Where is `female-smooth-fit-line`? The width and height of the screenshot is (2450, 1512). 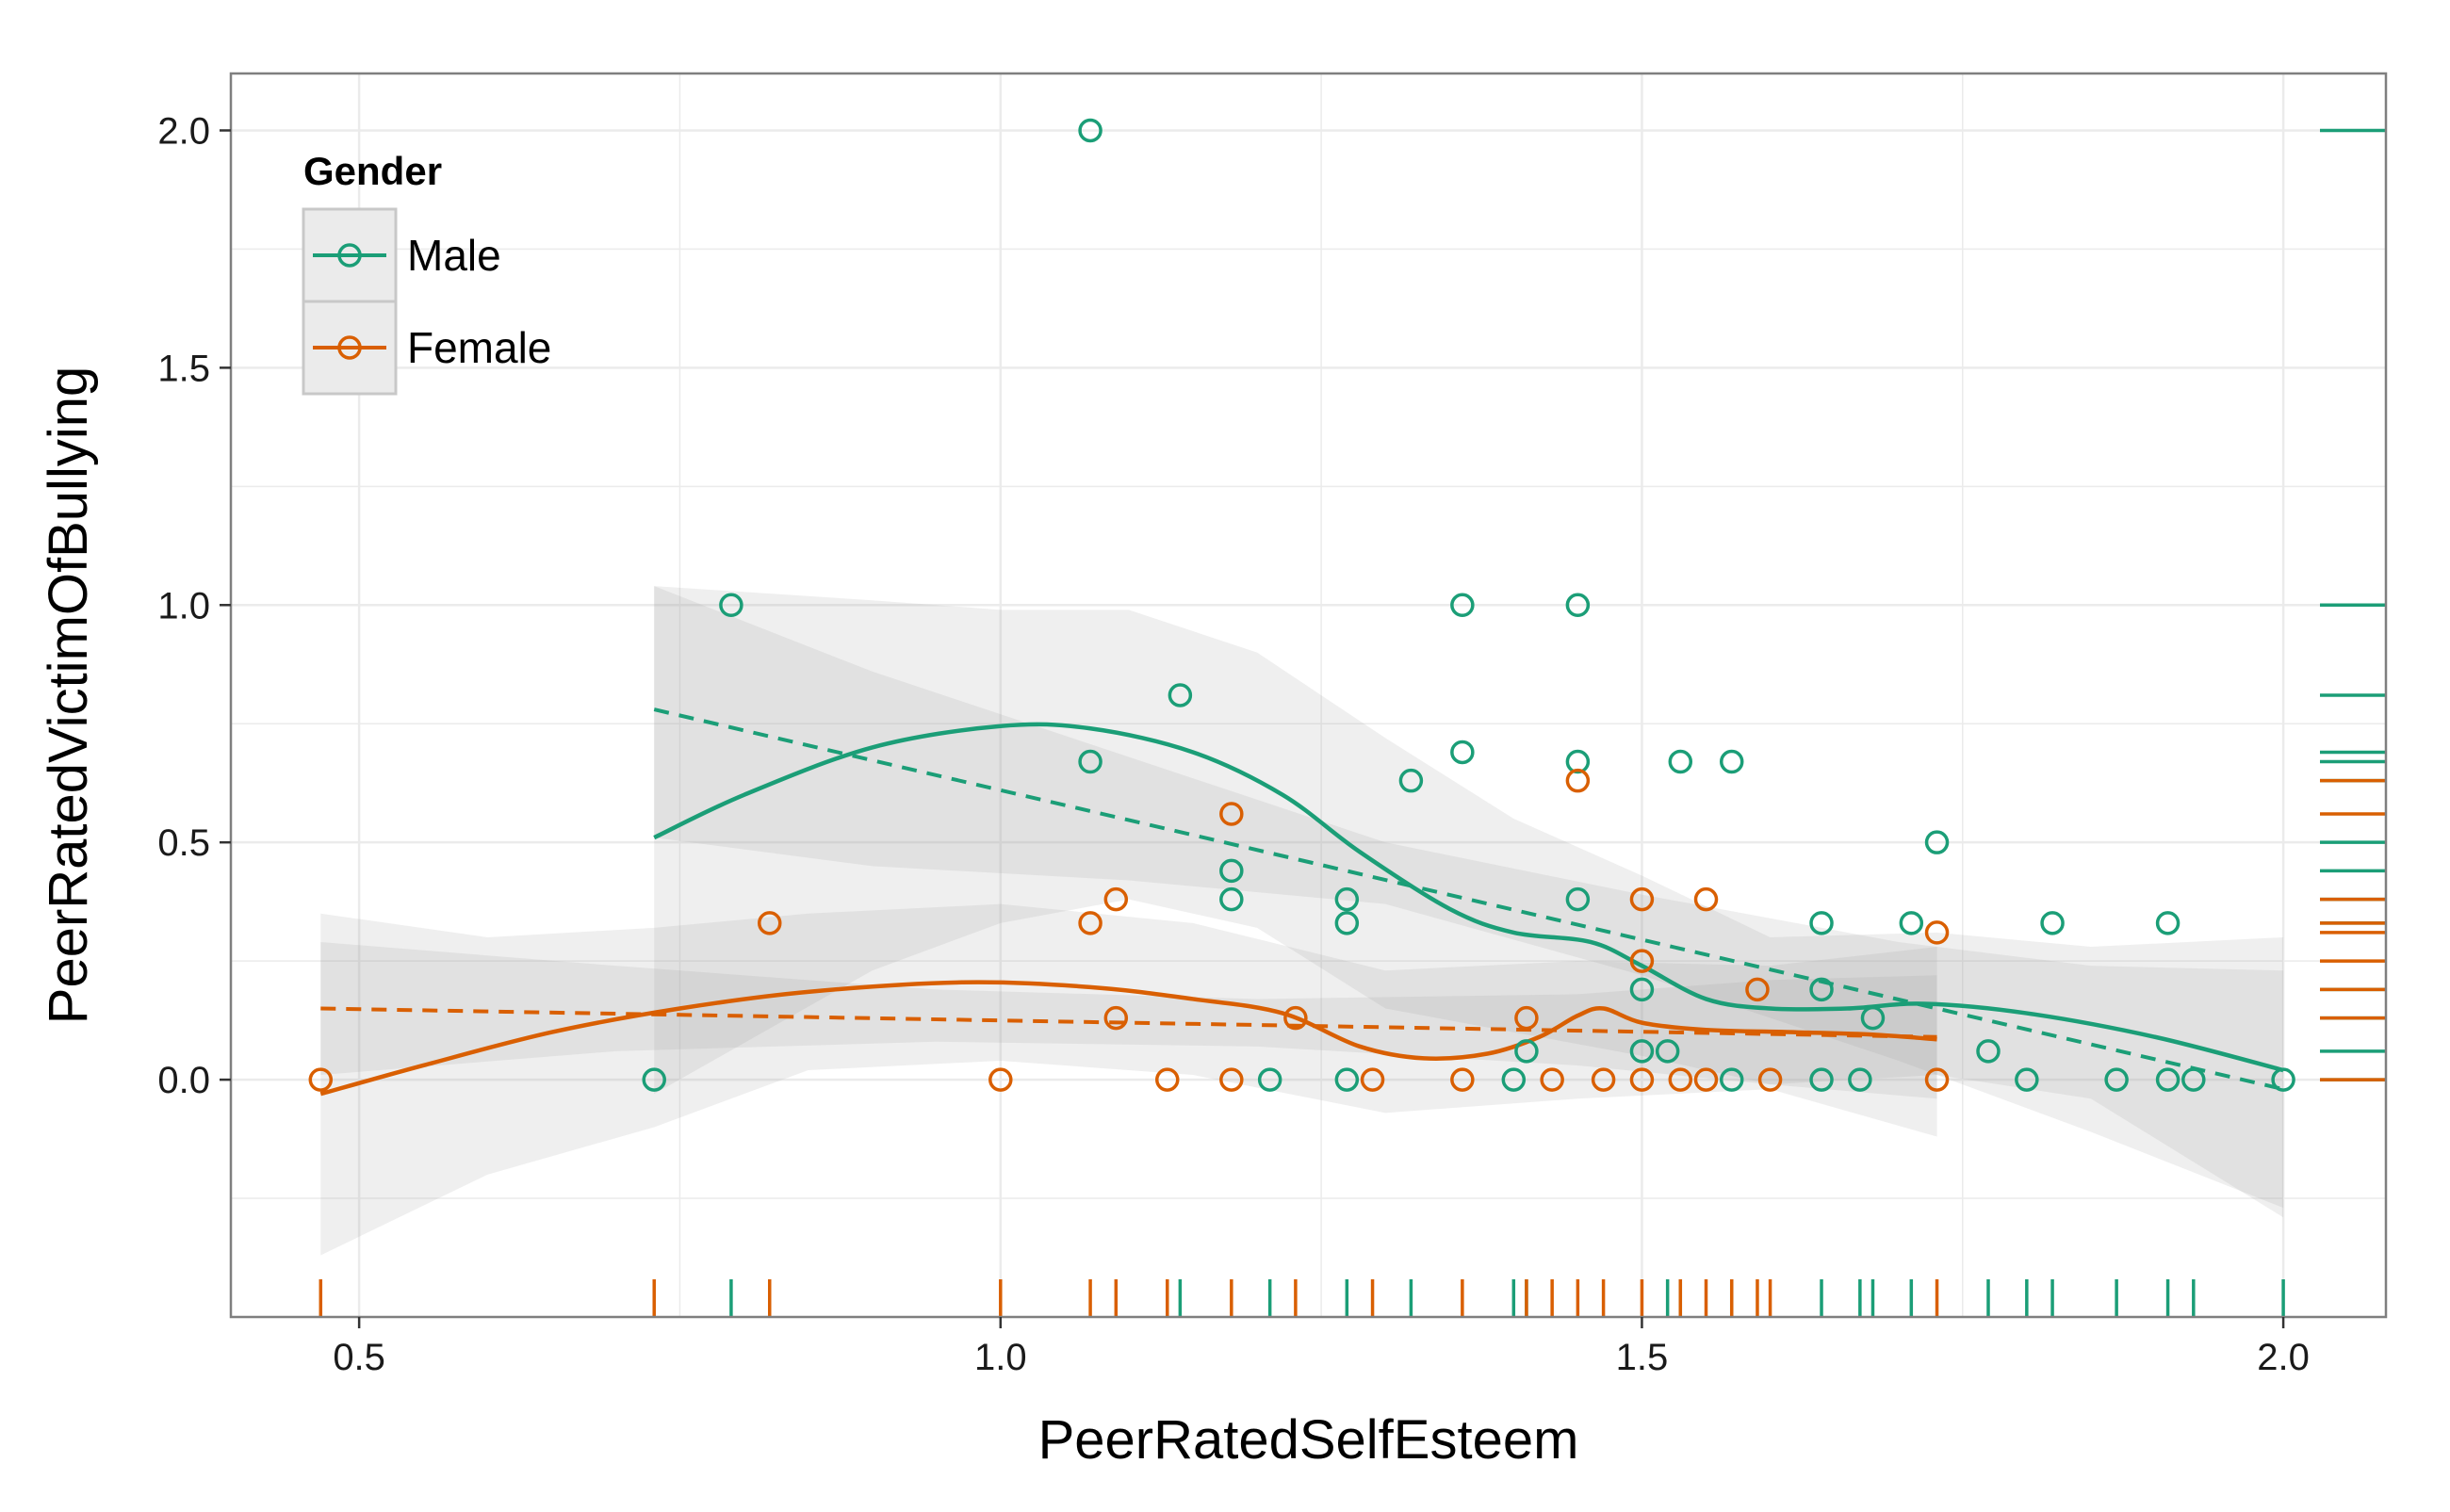 female-smooth-fit-line is located at coordinates (1128, 1038).